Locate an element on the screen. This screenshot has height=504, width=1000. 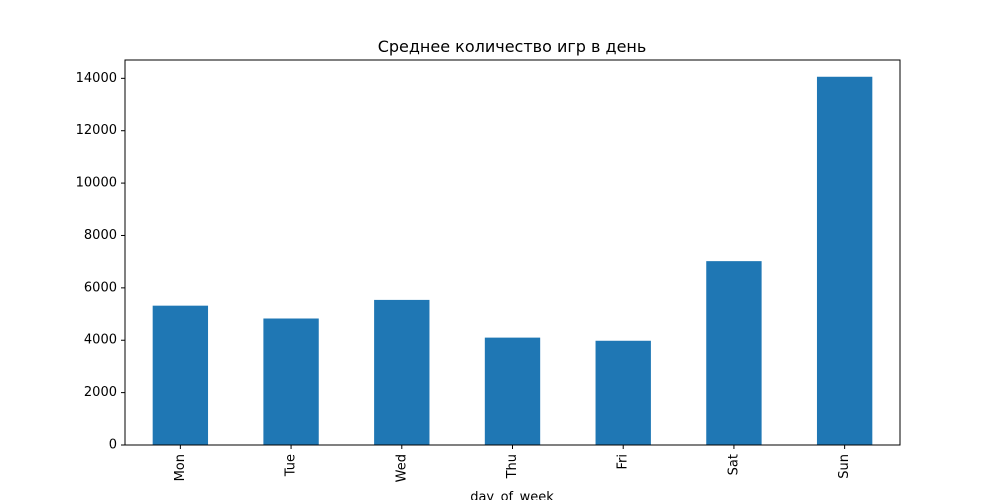
y-tick-label: 6000 is located at coordinates (100, 287).